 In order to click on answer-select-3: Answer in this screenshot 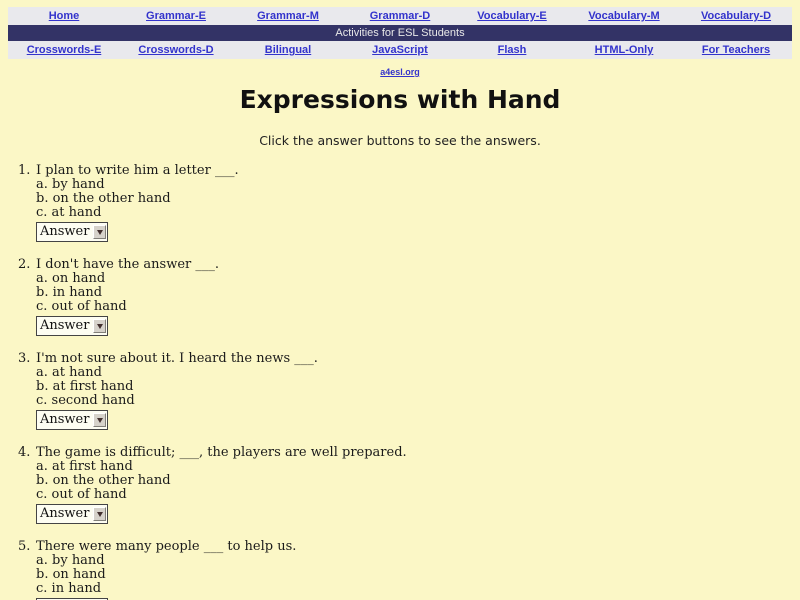, I will do `click(72, 420)`.